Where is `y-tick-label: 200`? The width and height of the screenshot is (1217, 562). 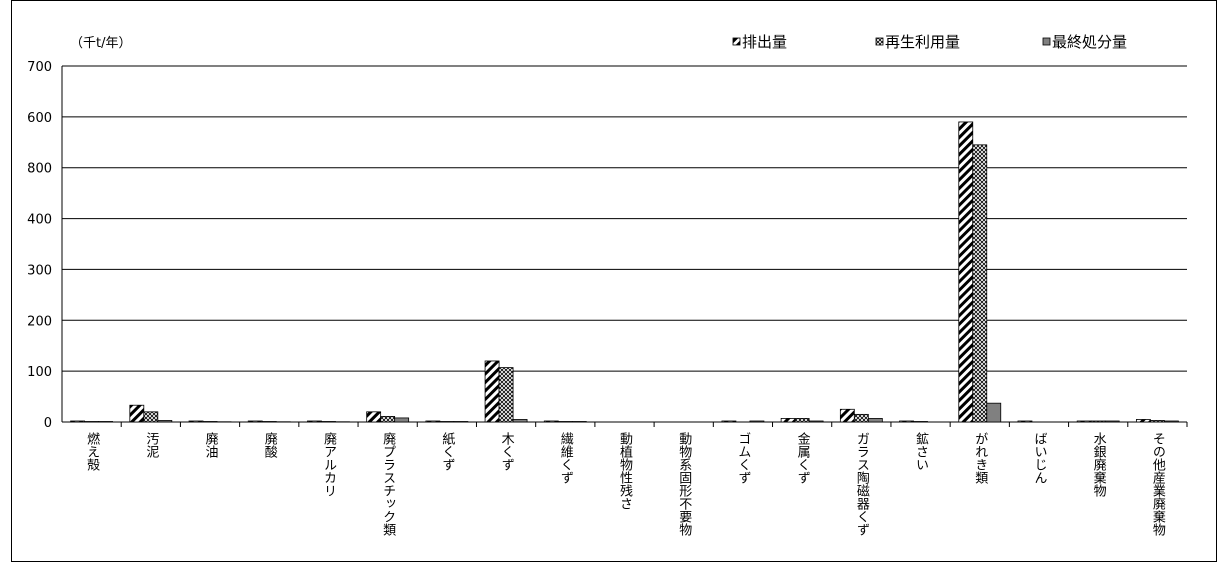
y-tick-label: 200 is located at coordinates (39, 321).